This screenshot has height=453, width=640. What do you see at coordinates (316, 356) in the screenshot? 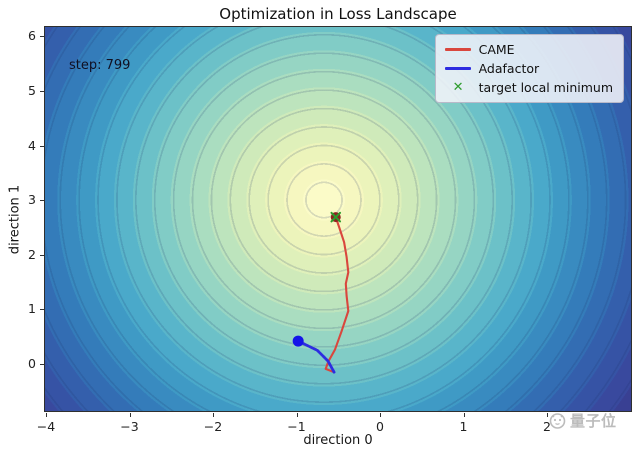
I see `trajectory-adafactor` at bounding box center [316, 356].